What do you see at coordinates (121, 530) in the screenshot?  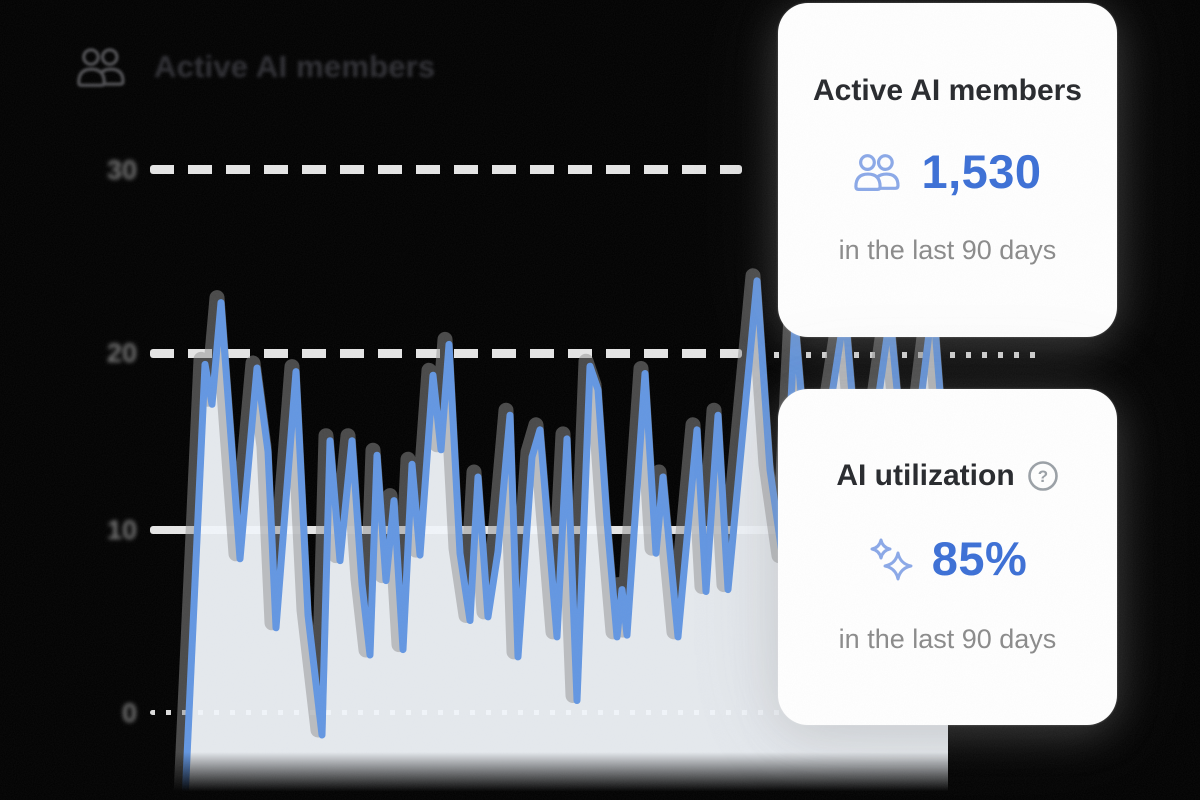 I see `y-tick-10: 10` at bounding box center [121, 530].